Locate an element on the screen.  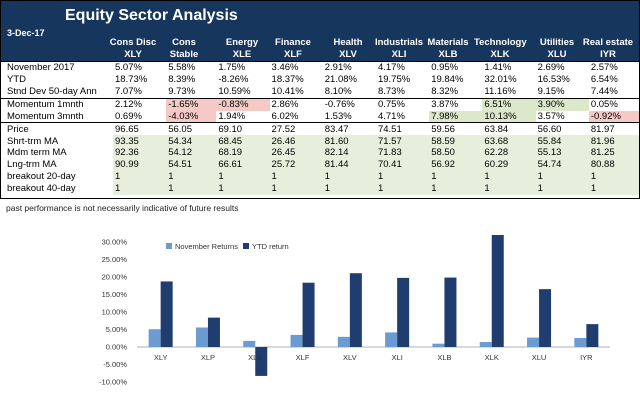
bar-november-xlf is located at coordinates (296, 340).